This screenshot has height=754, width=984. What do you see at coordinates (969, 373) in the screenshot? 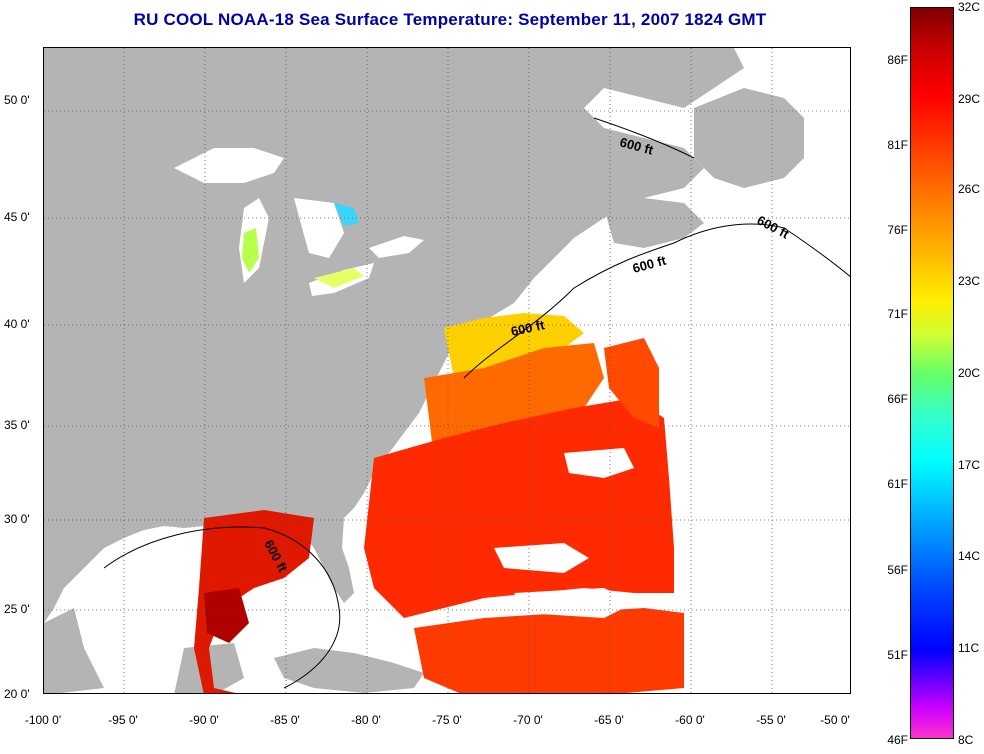
I see `colorbar-celsius-label: 20C` at bounding box center [969, 373].